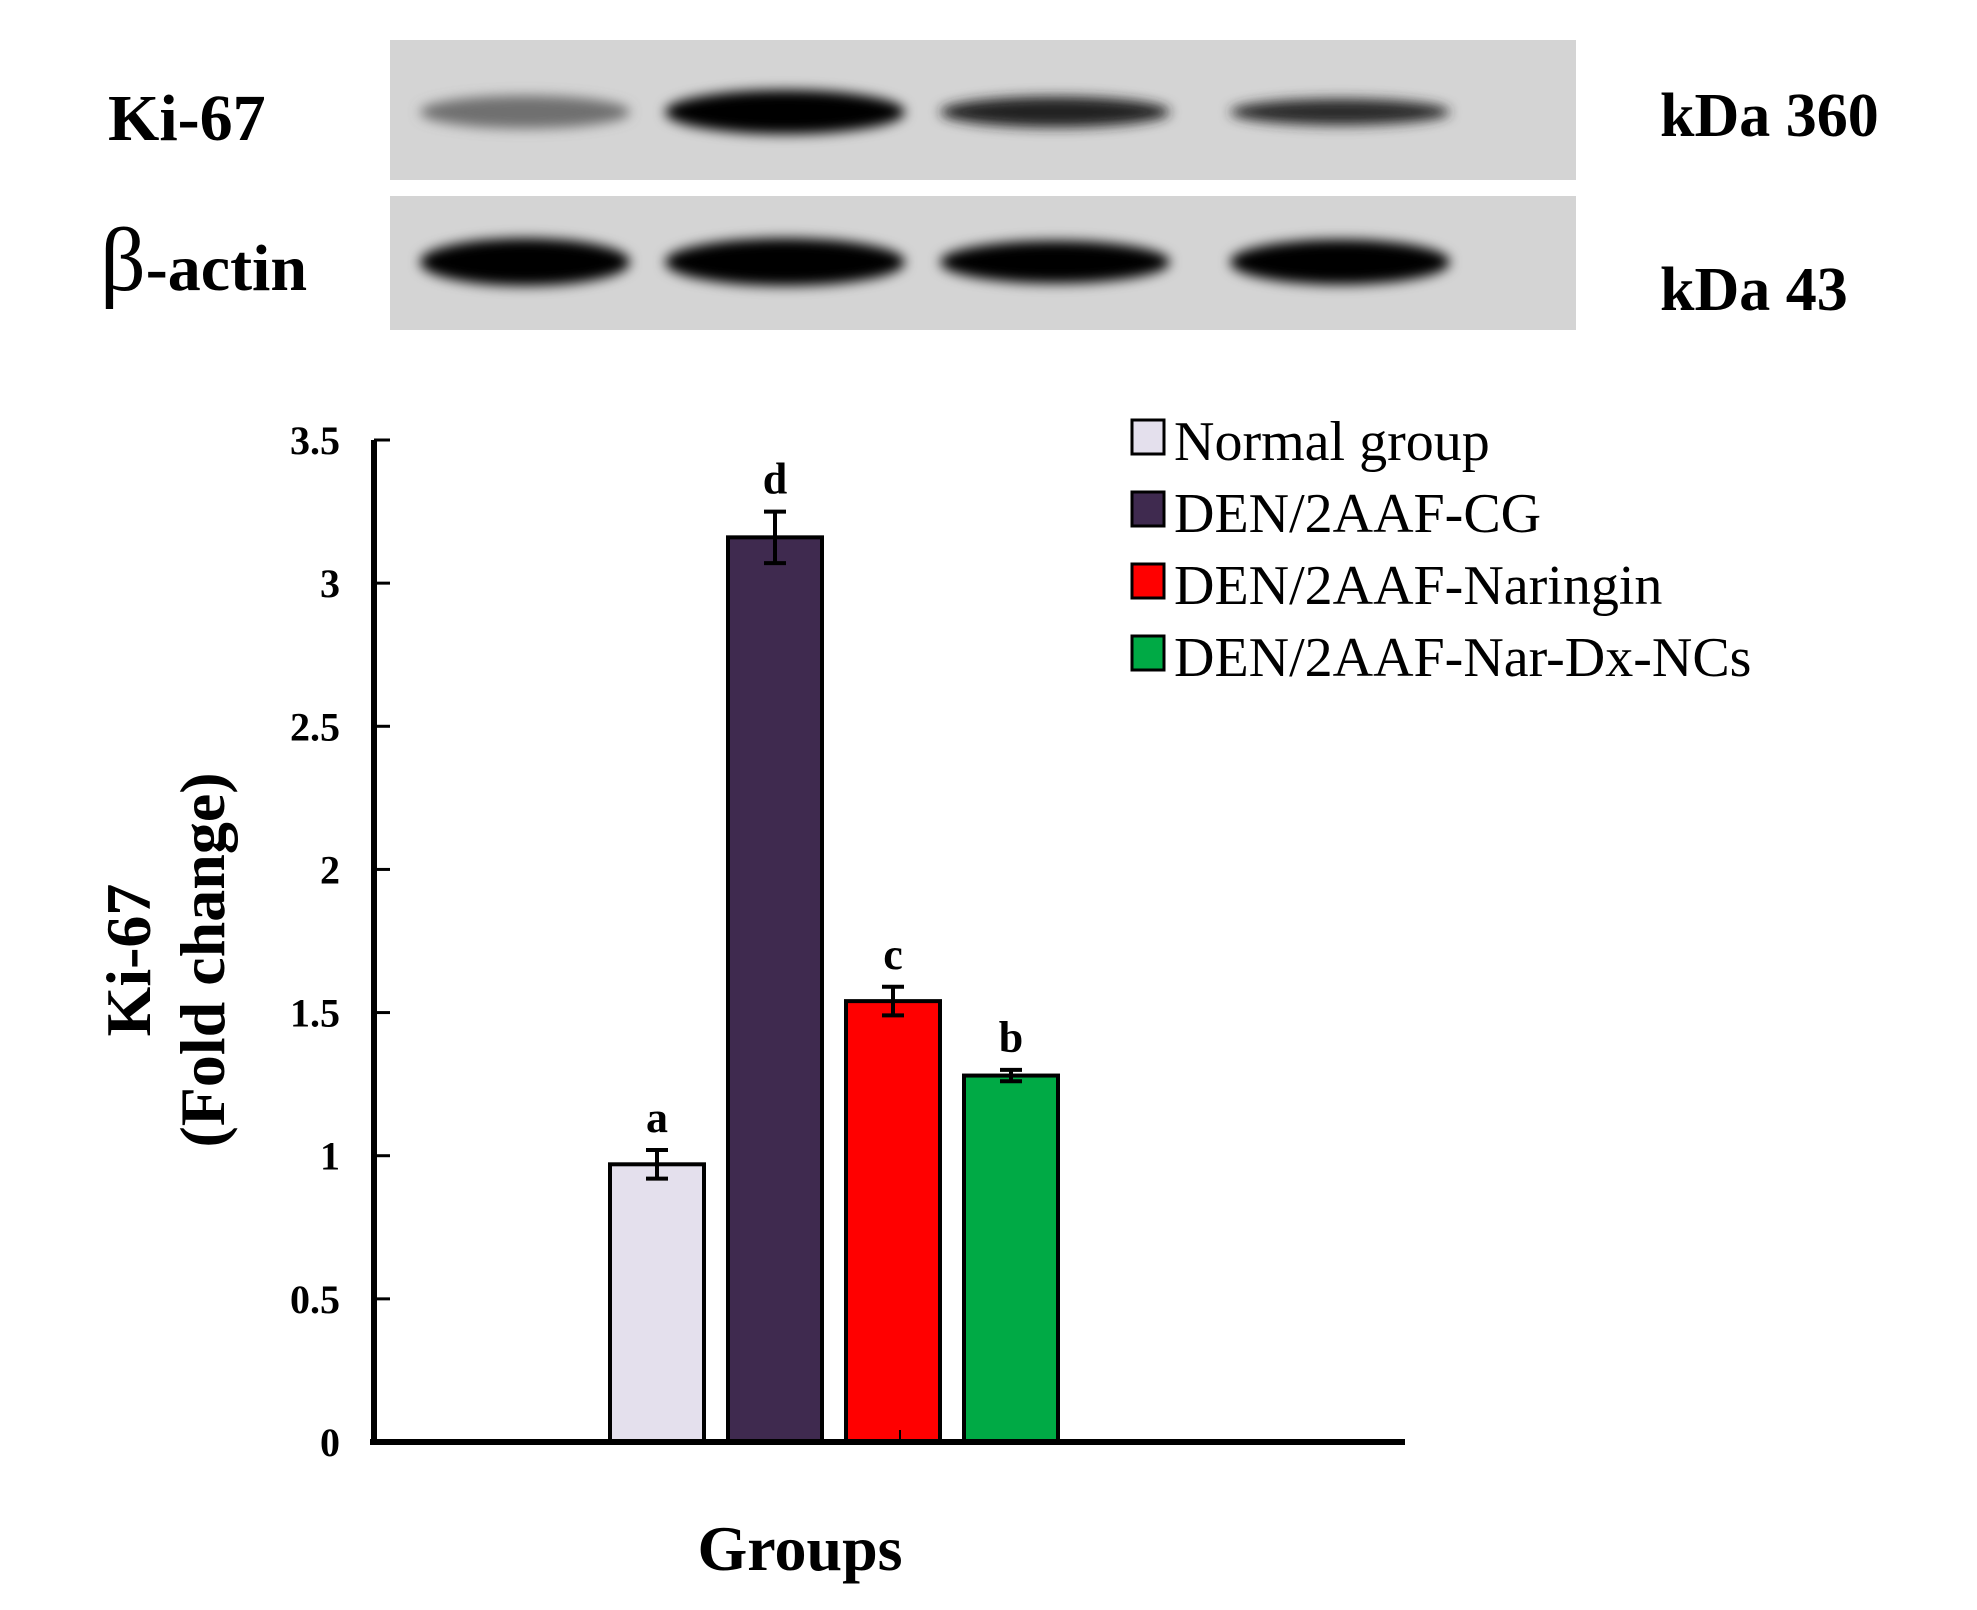  What do you see at coordinates (1011, 1037) in the screenshot?
I see `significance-letter-4: b` at bounding box center [1011, 1037].